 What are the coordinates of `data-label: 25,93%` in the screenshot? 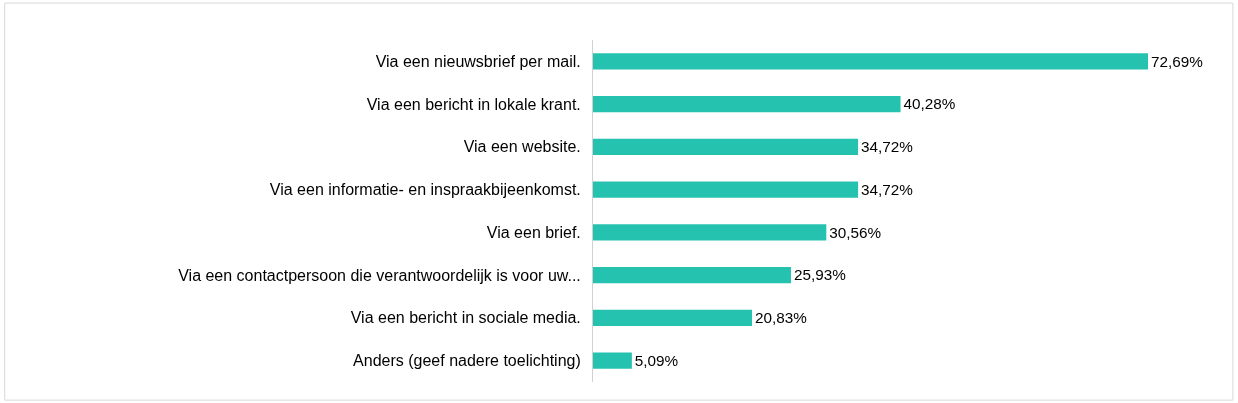 It's located at (820, 275).